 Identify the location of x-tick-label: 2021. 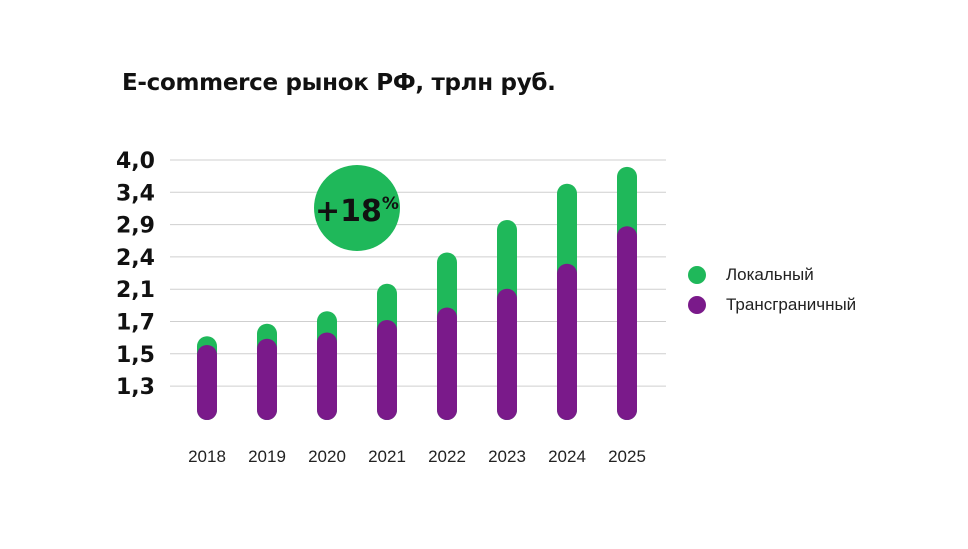
(387, 456).